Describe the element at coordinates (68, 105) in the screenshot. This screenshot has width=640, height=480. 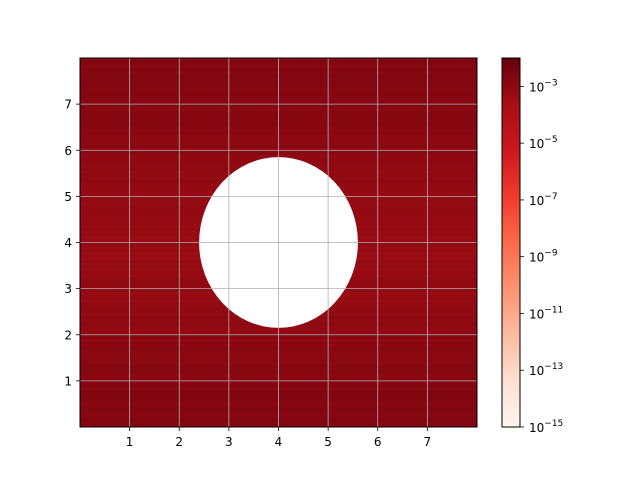
I see `y-tick-label: 7` at that location.